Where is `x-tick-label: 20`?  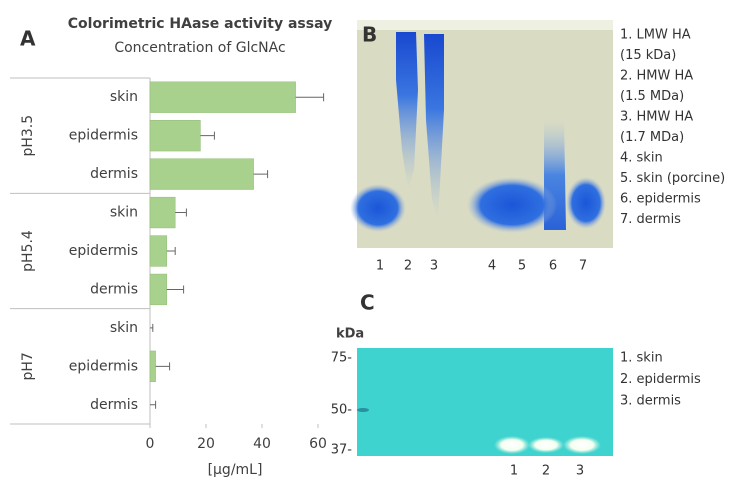 x-tick-label: 20 is located at coordinates (206, 444).